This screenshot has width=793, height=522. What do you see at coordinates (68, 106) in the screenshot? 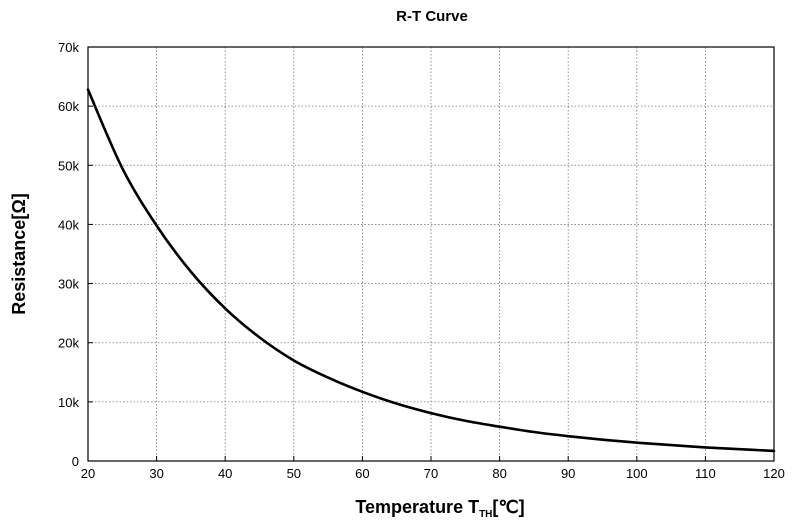
I see `y-tick-label: 60k` at bounding box center [68, 106].